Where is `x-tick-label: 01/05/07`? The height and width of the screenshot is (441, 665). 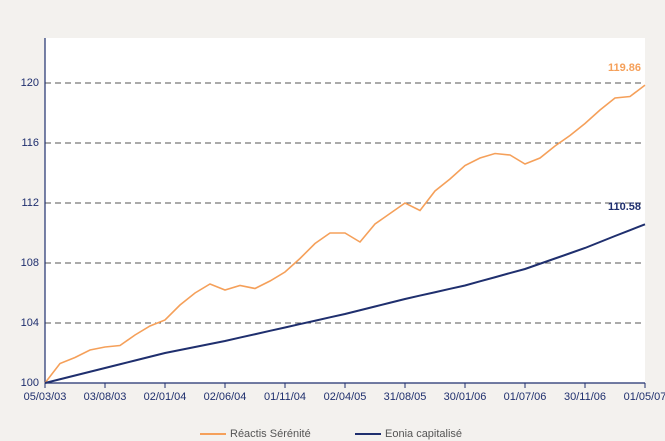 x-tick-label: 01/05/07 is located at coordinates (644, 397).